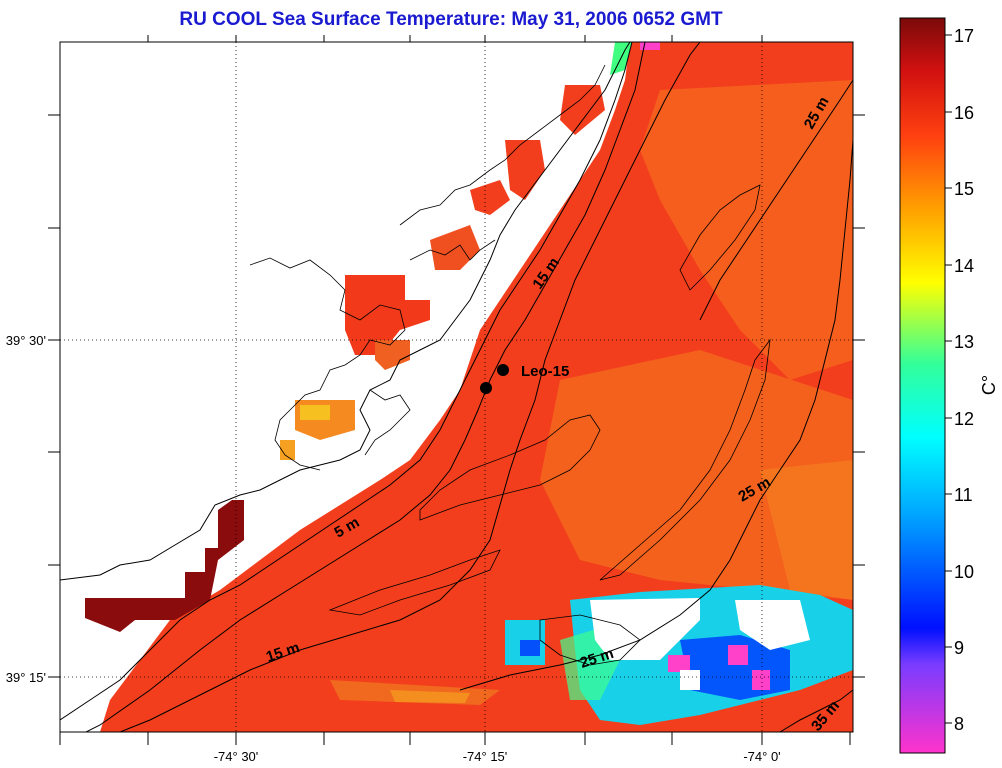  I want to click on bathymetry-contour-25m, so click(776, 200).